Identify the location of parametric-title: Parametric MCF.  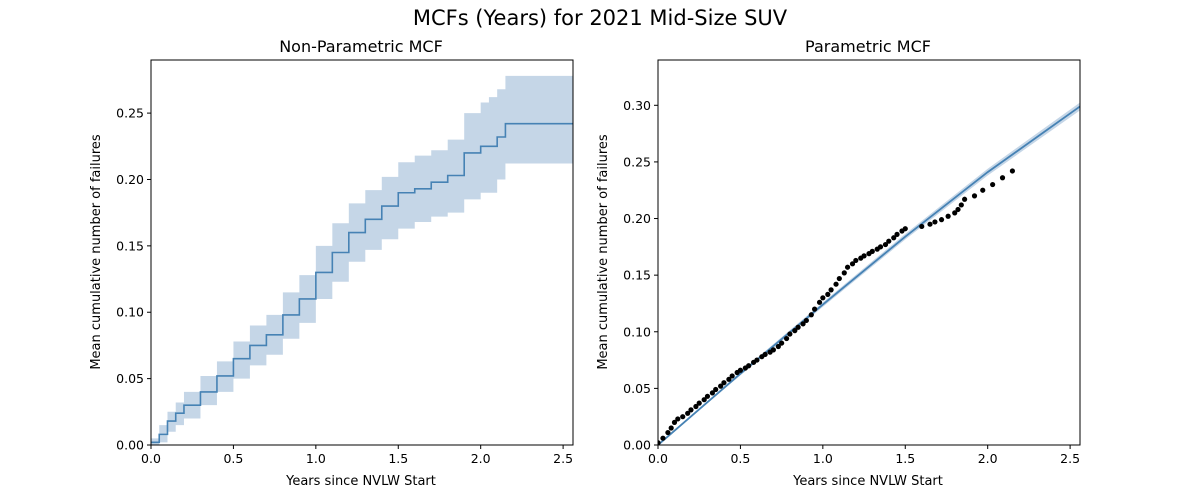
(868, 46).